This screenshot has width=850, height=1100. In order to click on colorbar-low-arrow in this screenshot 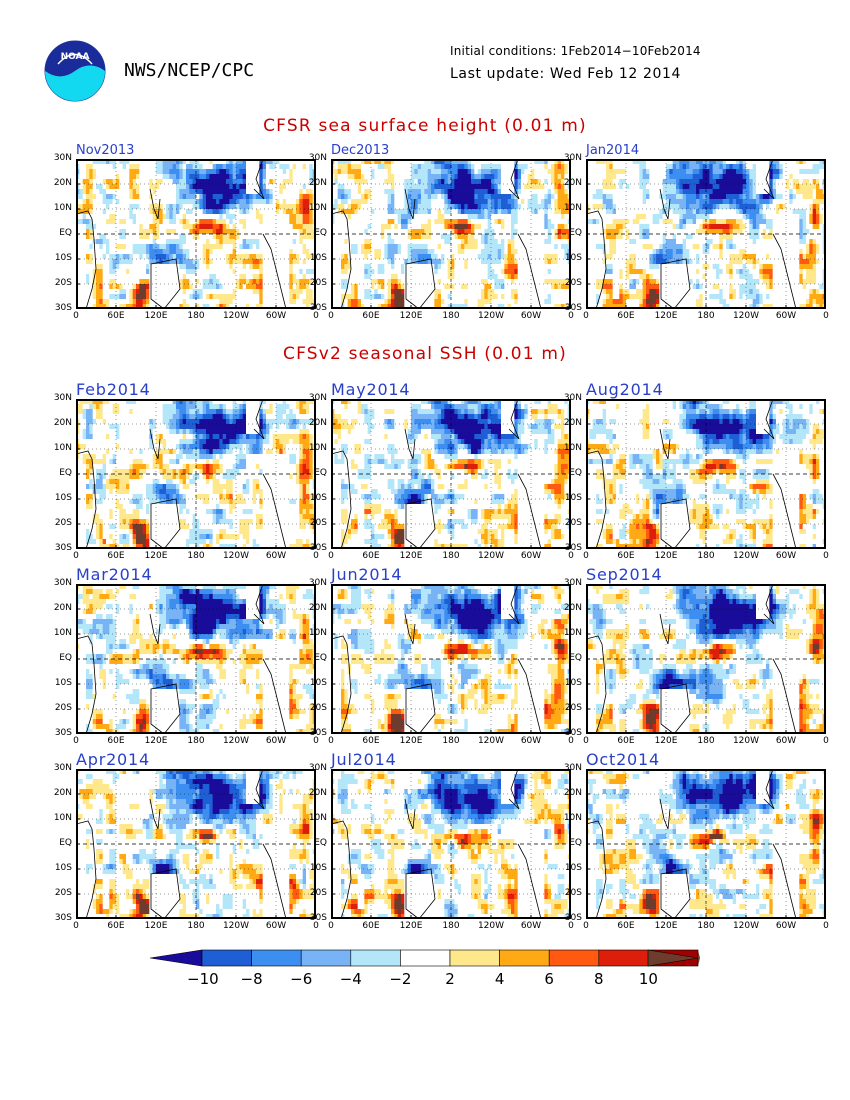, I will do `click(176, 958)`.